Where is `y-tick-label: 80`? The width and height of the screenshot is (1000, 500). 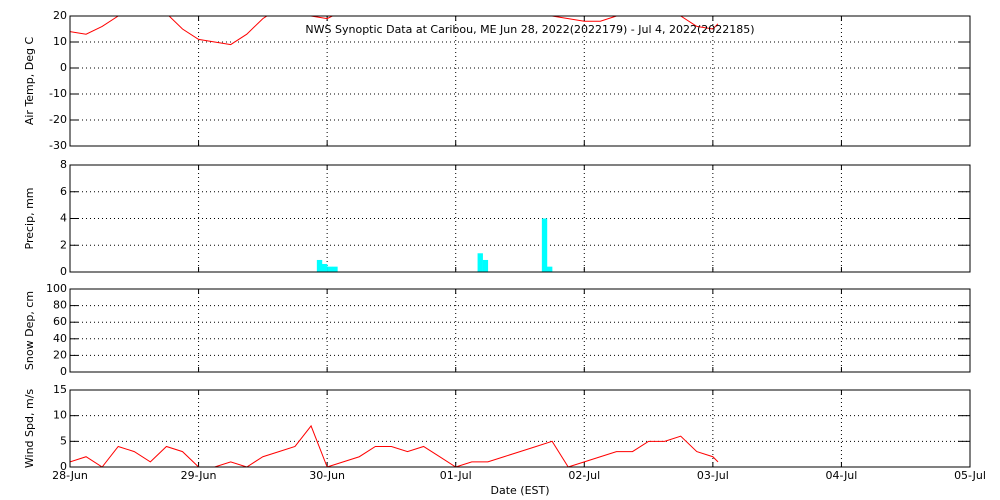
y-tick-label: 80 is located at coordinates (60, 305).